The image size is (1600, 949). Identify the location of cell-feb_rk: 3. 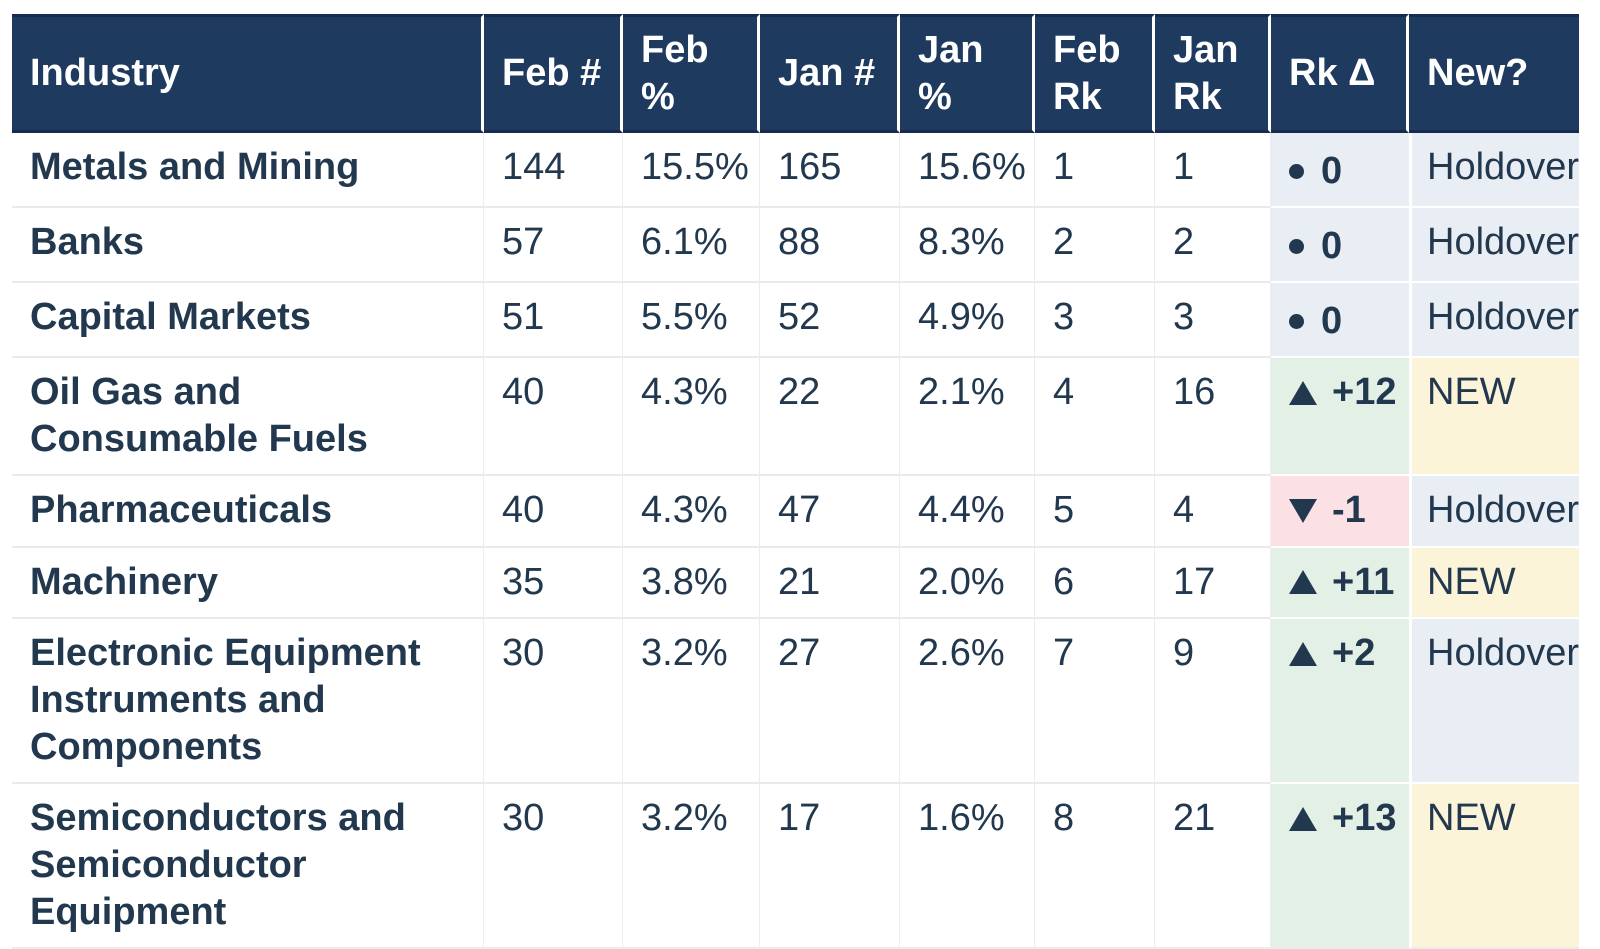
(1095, 320).